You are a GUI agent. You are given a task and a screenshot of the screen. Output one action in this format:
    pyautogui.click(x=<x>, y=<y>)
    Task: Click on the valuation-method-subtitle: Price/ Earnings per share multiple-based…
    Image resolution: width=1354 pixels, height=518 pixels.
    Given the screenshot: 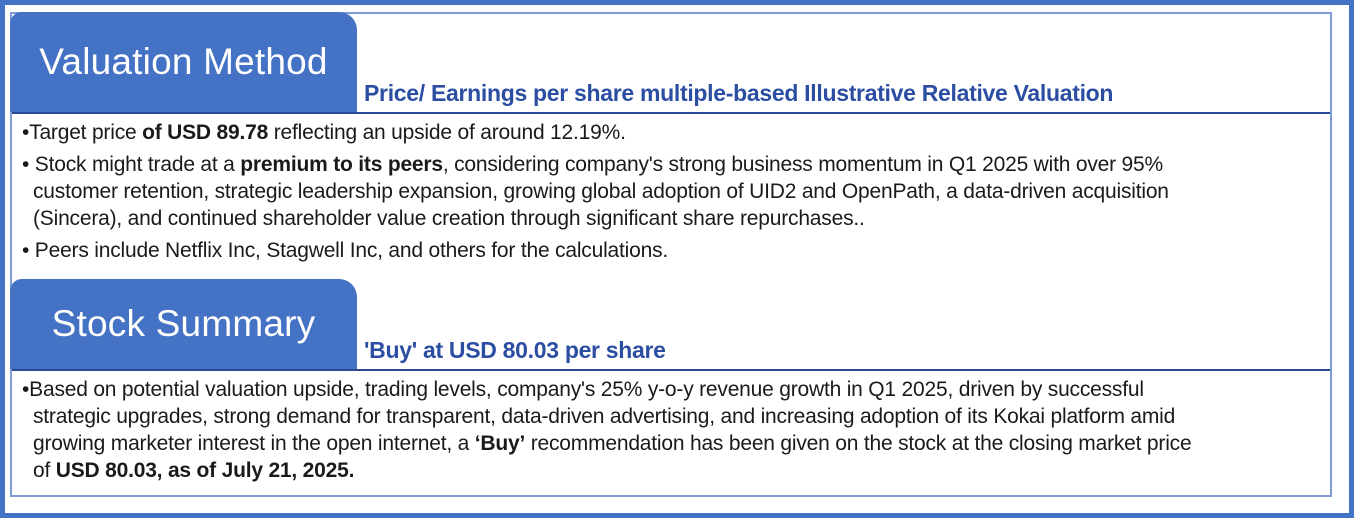 What is the action you would take?
    pyautogui.click(x=739, y=93)
    